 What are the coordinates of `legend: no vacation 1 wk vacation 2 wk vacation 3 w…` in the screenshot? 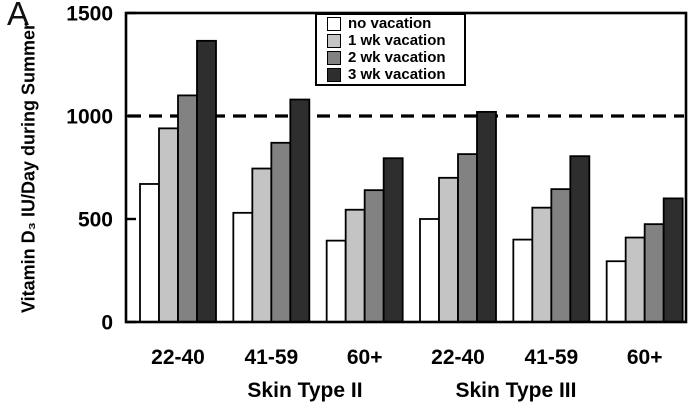 It's located at (390, 49).